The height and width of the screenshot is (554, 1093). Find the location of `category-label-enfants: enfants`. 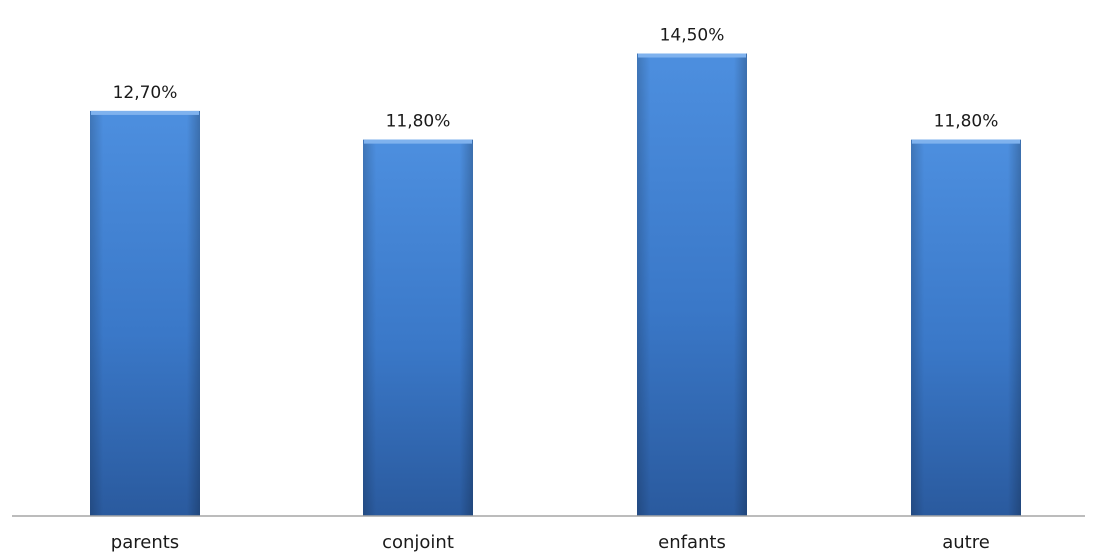

category-label-enfants: enfants is located at coordinates (692, 542).